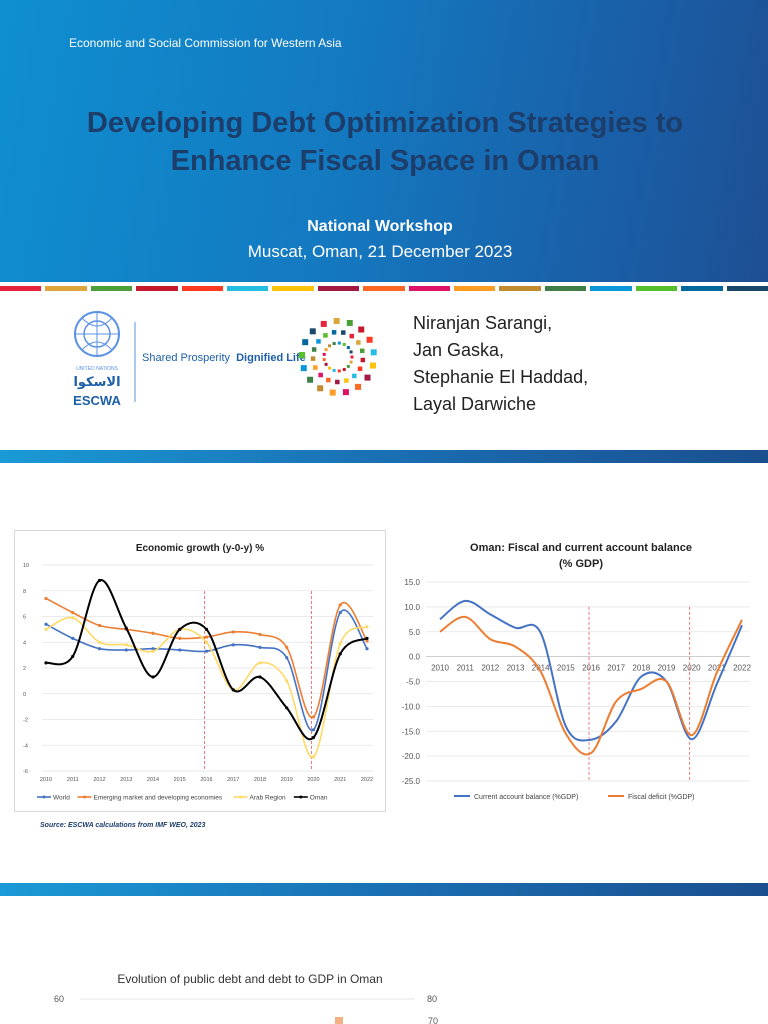  I want to click on y-tick-label: 5.0, so click(415, 632).